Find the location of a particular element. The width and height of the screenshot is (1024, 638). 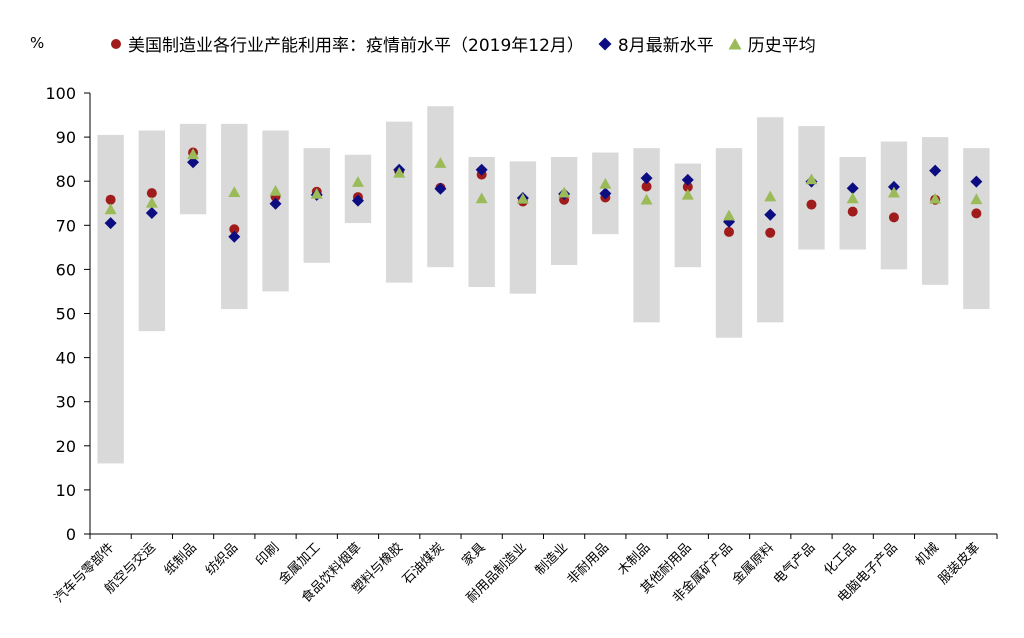

x-tick-label: 纺织品 is located at coordinates (222, 559).